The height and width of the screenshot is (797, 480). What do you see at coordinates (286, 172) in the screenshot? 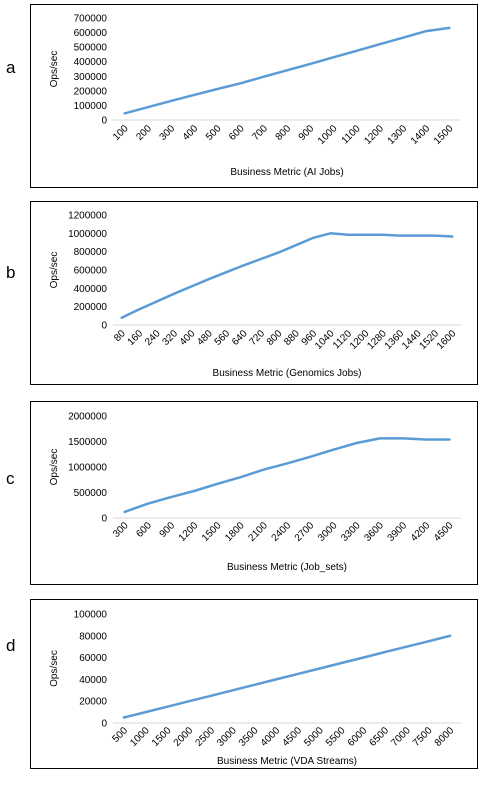
I see `x-axis-label: Business Metric (AI Jobs)` at bounding box center [286, 172].